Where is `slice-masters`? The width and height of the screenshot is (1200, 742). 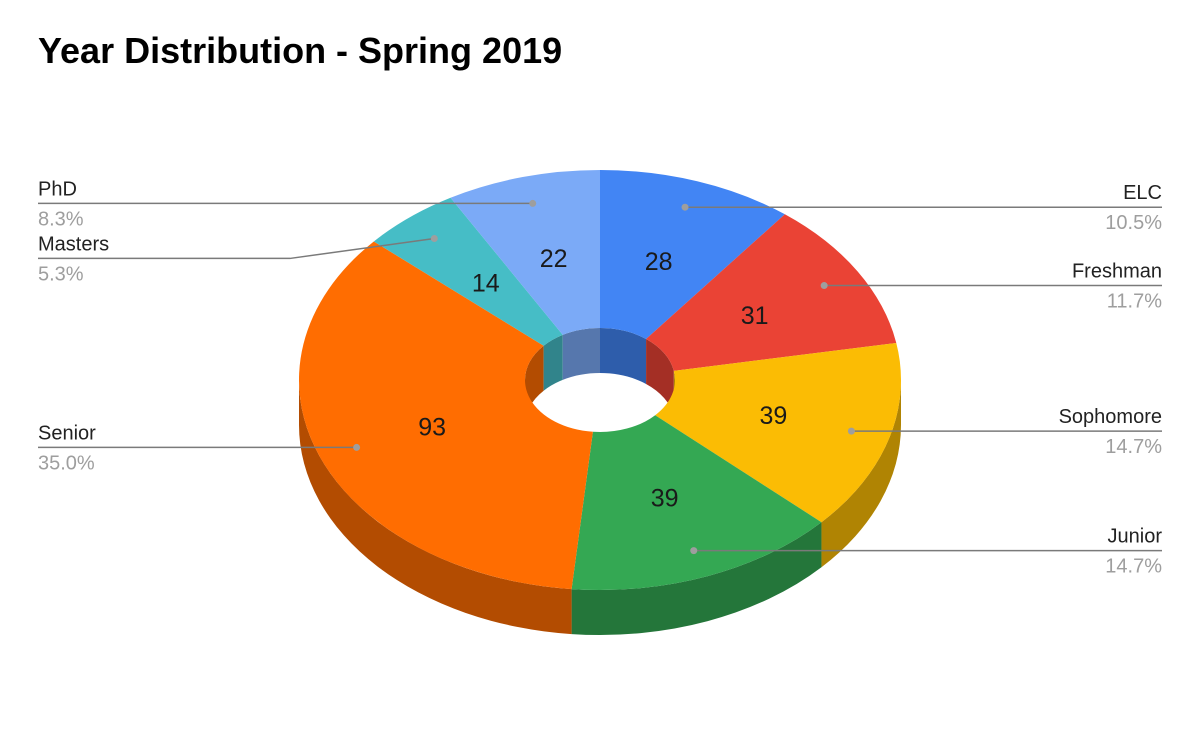 slice-masters is located at coordinates (468, 271).